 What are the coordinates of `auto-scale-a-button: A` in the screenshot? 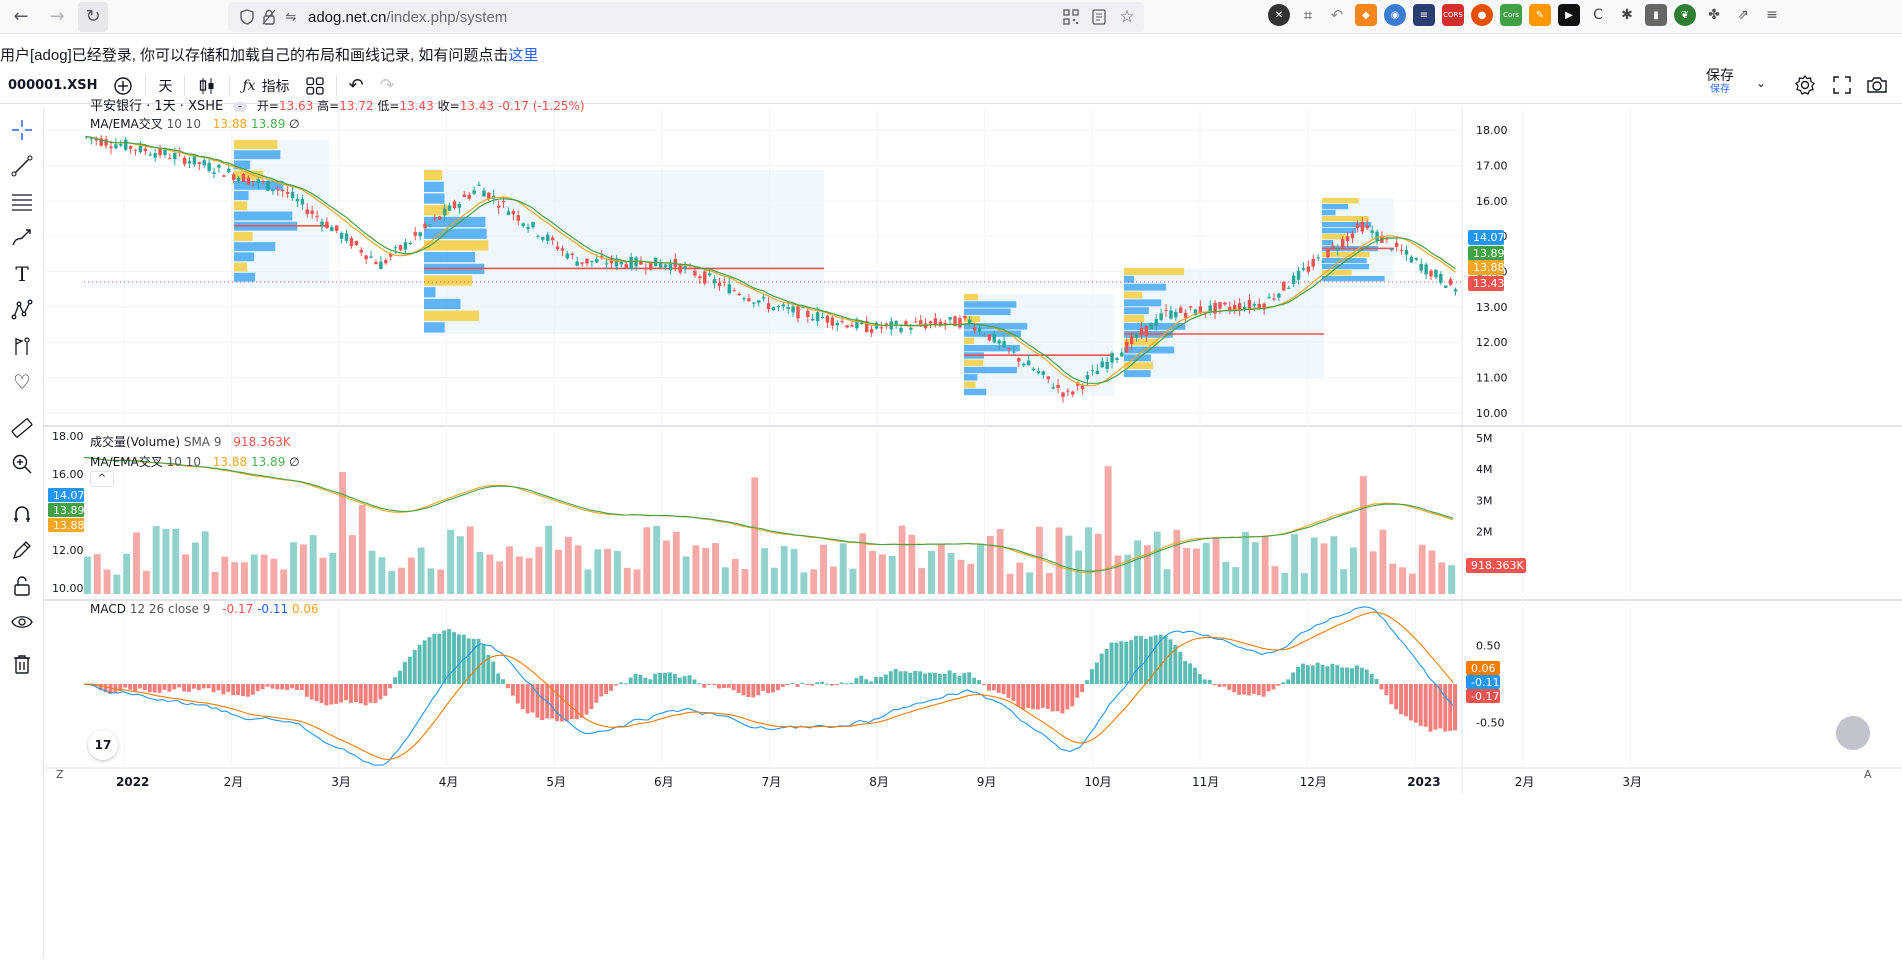 It's located at (1868, 774).